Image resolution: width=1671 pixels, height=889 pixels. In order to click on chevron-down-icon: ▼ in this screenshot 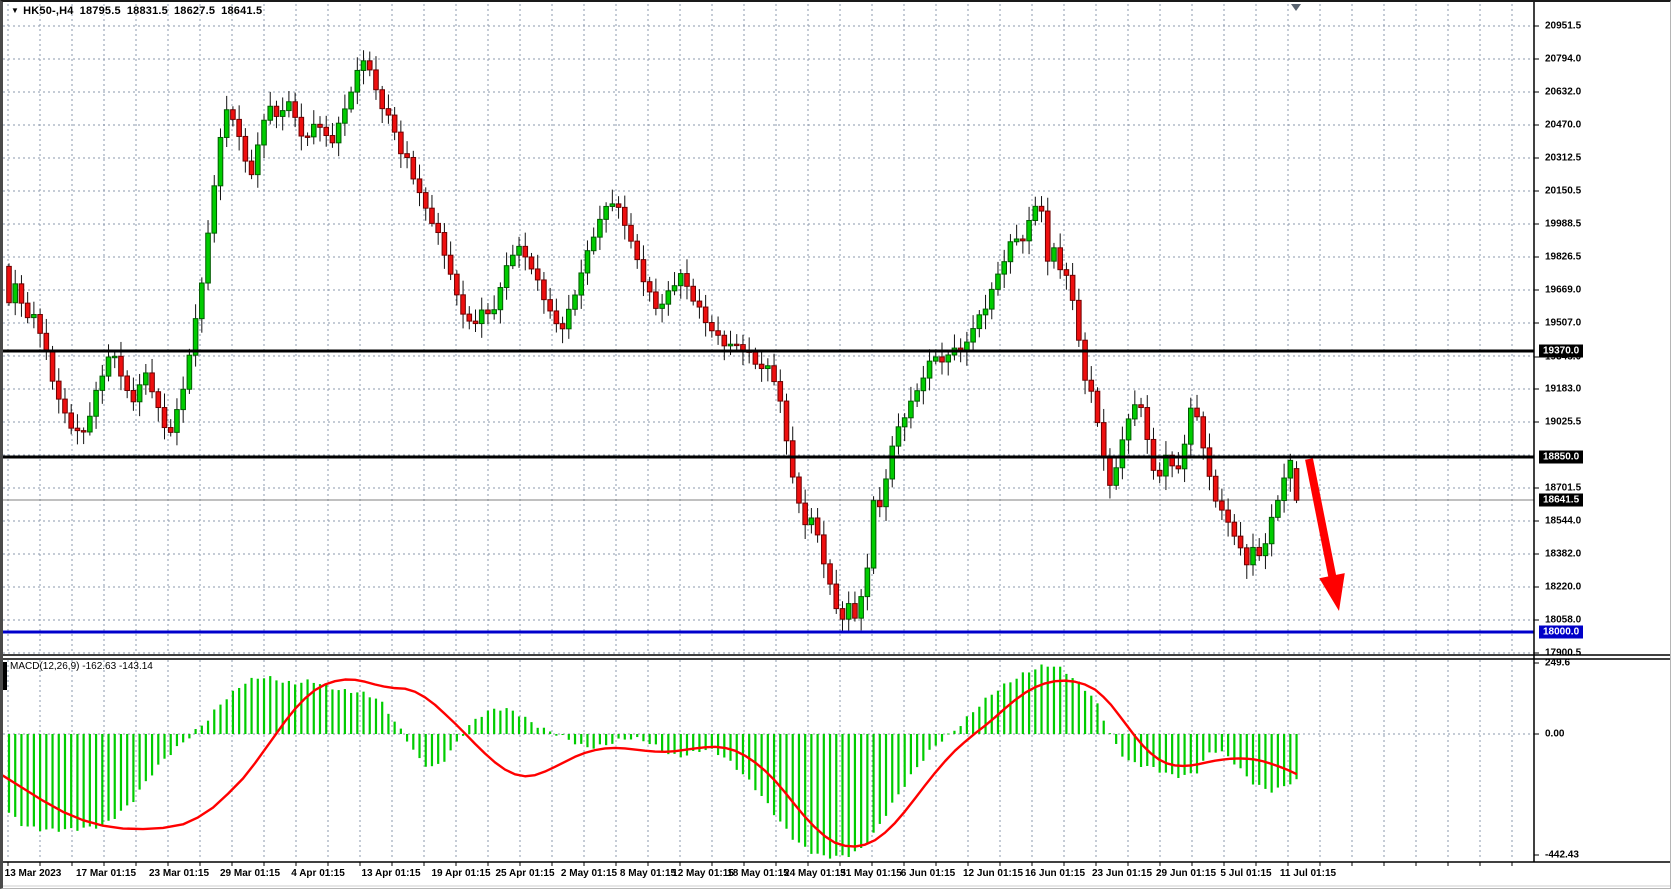, I will do `click(15, 10)`.